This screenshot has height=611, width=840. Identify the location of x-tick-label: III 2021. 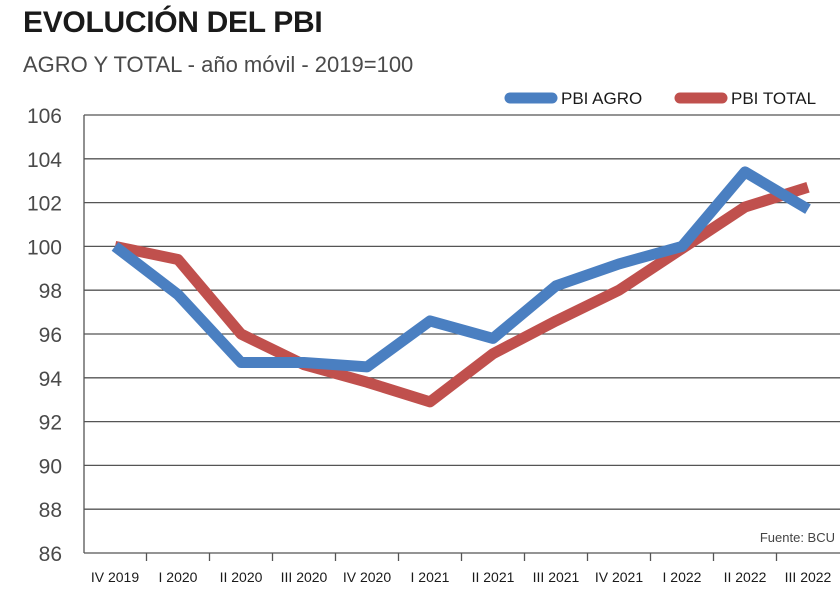
(556, 577).